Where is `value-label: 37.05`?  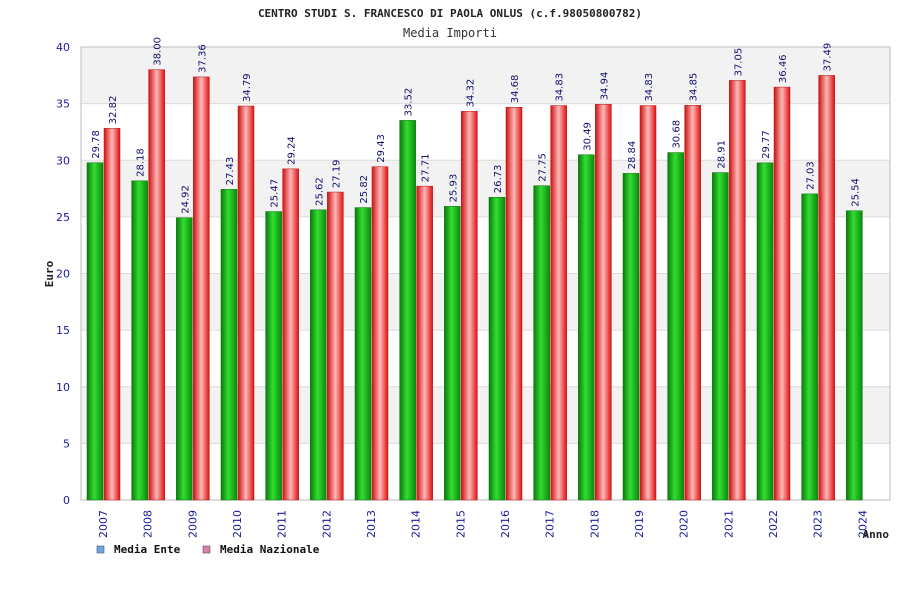
value-label: 37.05 is located at coordinates (738, 62).